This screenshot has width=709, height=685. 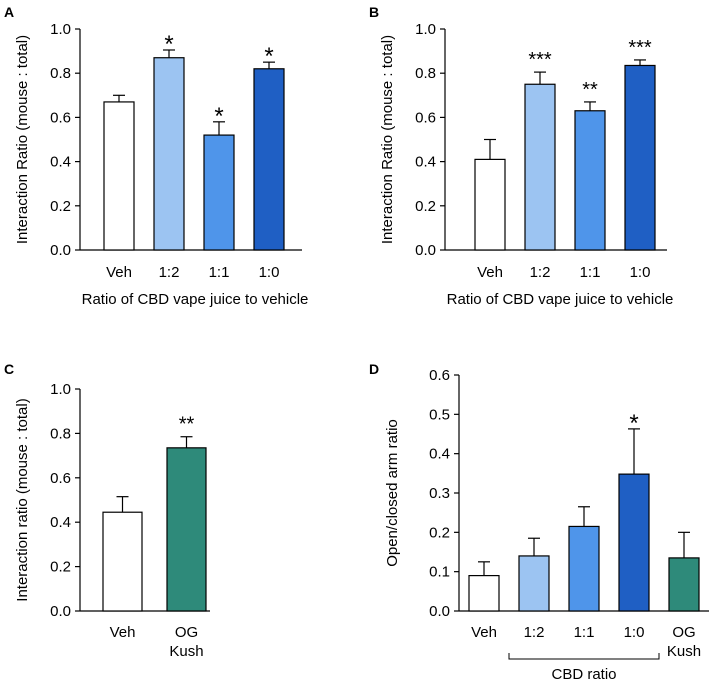 I want to click on y-axis-label: Interaction ratio (mouse : total), so click(x=22, y=499).